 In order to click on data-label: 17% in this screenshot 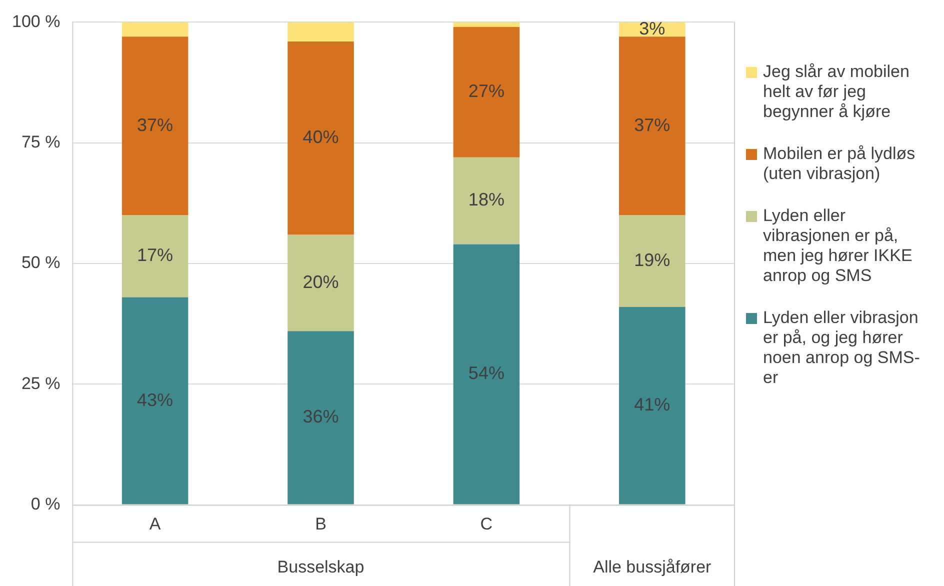, I will do `click(155, 255)`.